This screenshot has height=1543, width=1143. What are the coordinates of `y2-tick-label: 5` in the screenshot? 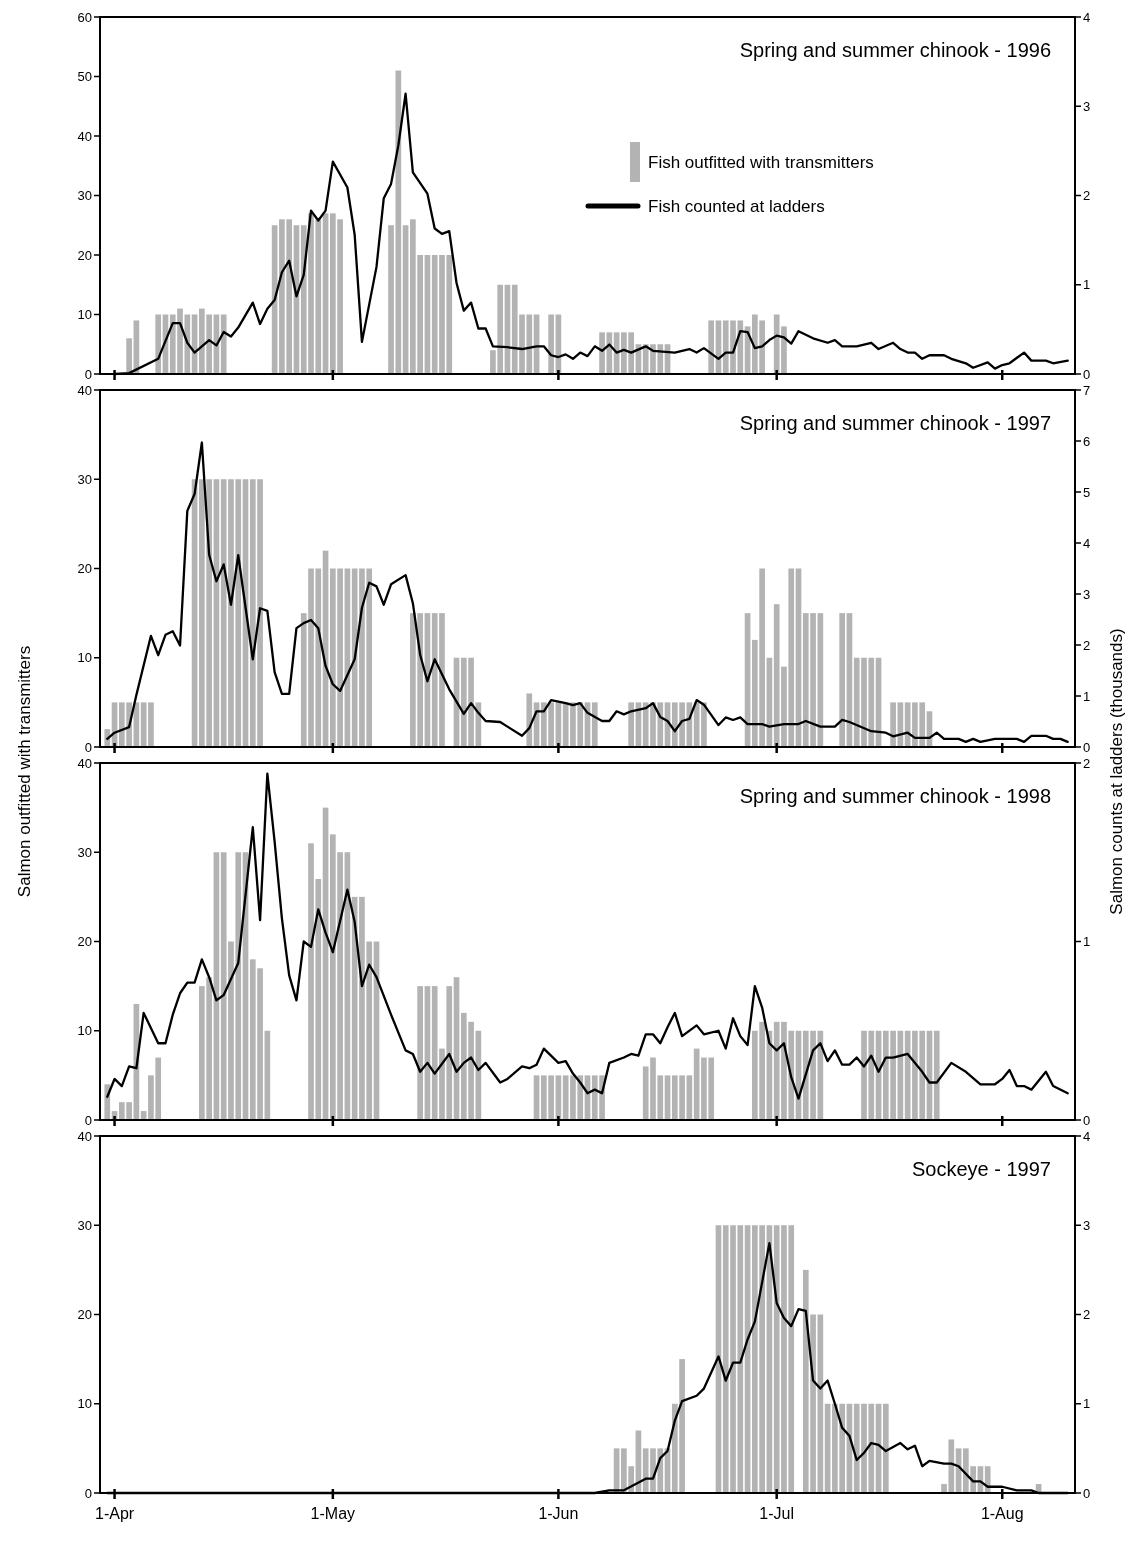 It's located at (1087, 492).